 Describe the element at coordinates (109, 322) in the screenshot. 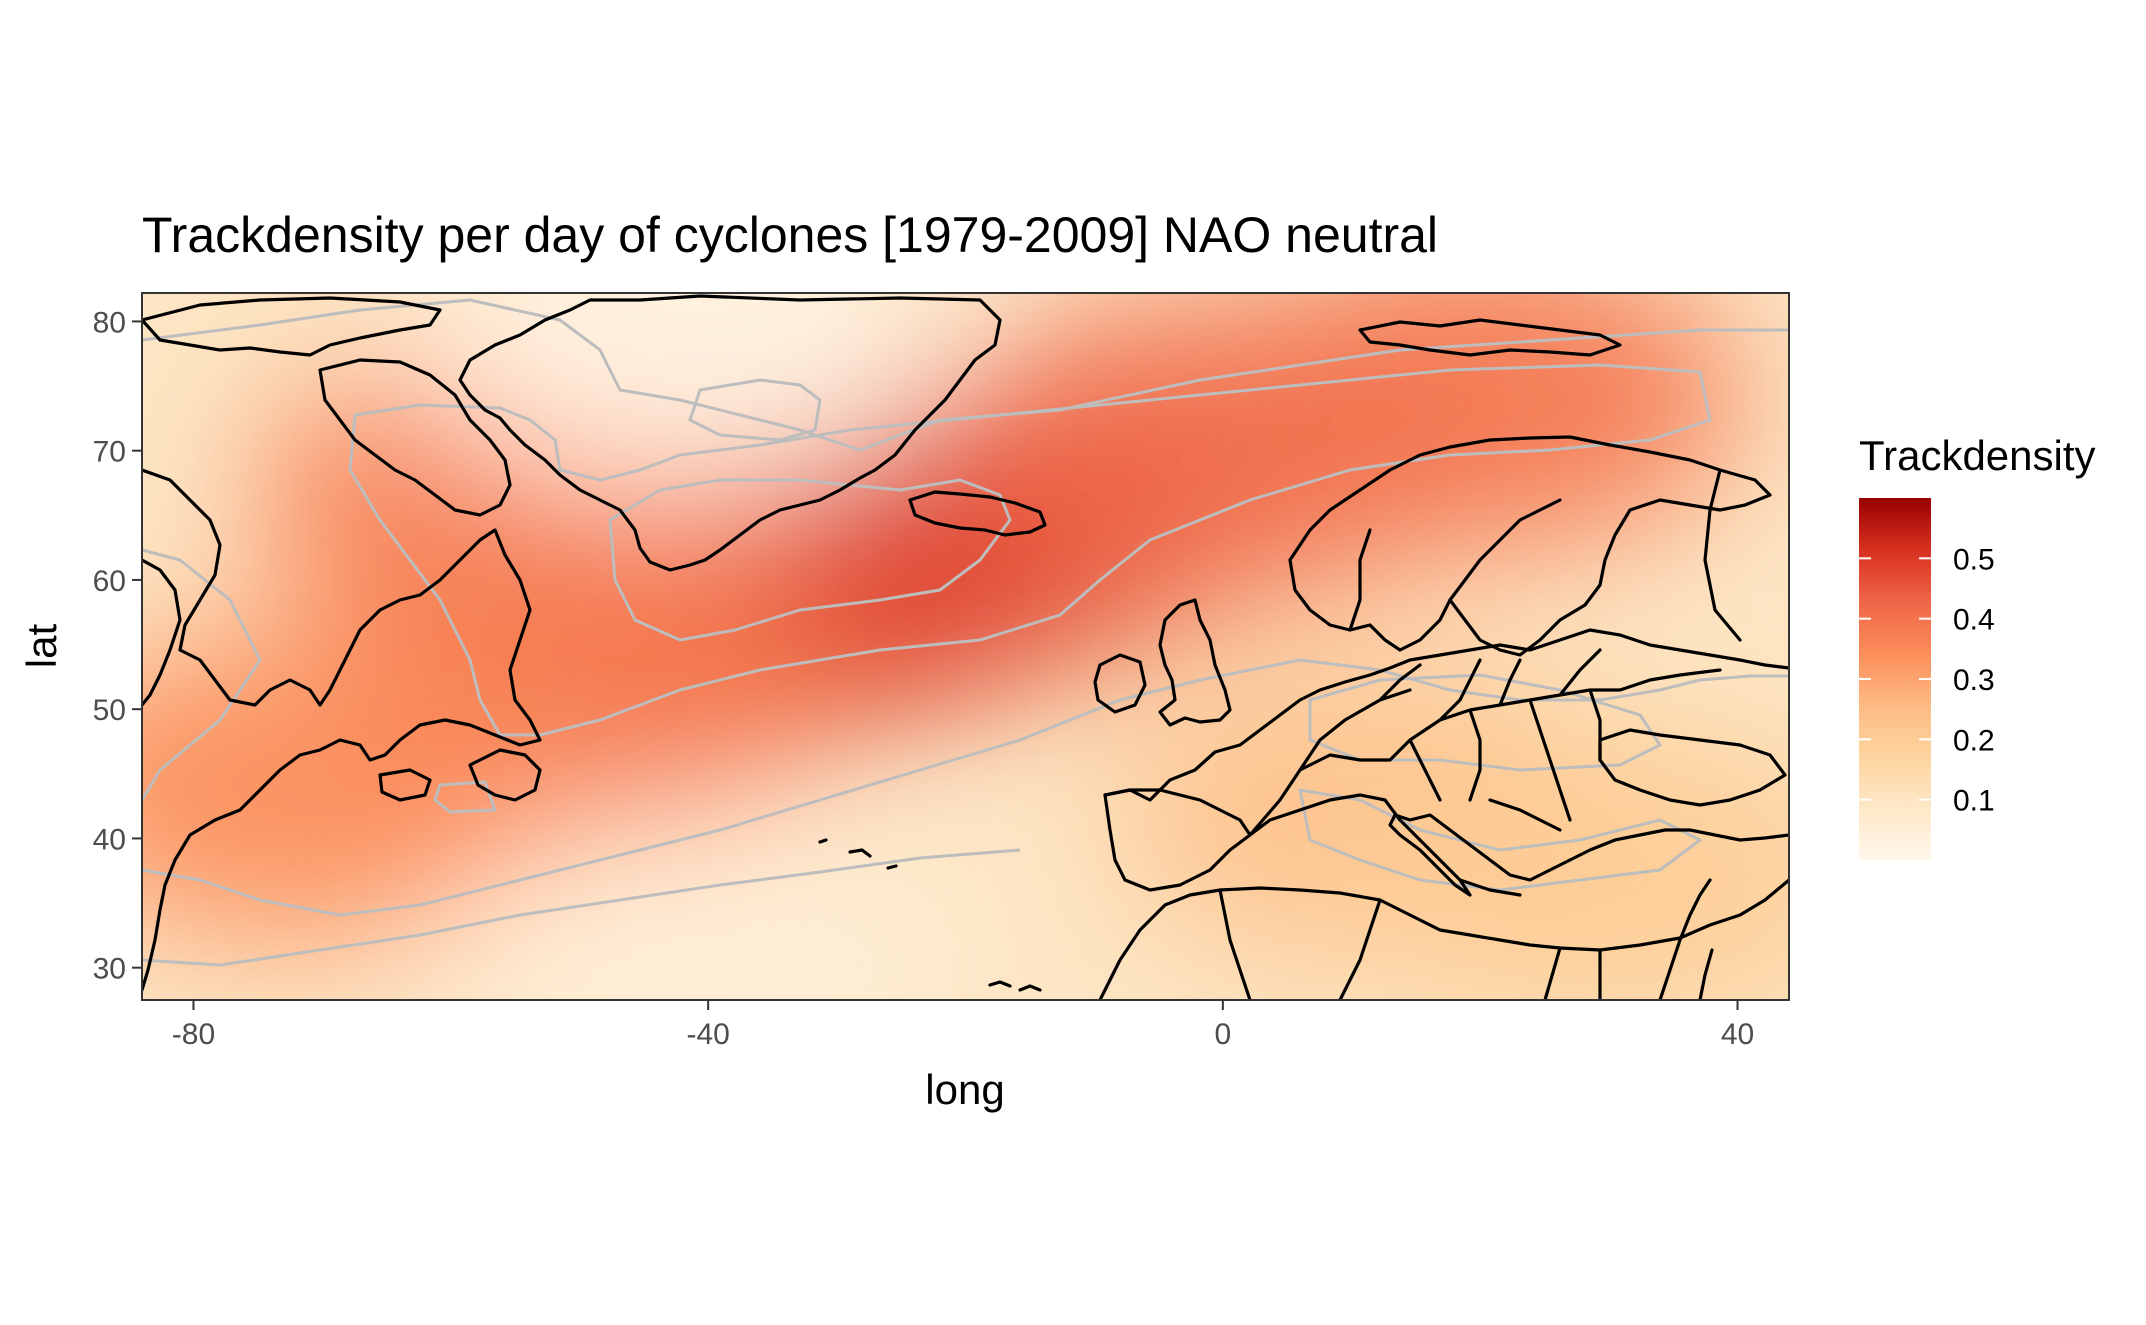

I see `y-tick-label: 80` at that location.